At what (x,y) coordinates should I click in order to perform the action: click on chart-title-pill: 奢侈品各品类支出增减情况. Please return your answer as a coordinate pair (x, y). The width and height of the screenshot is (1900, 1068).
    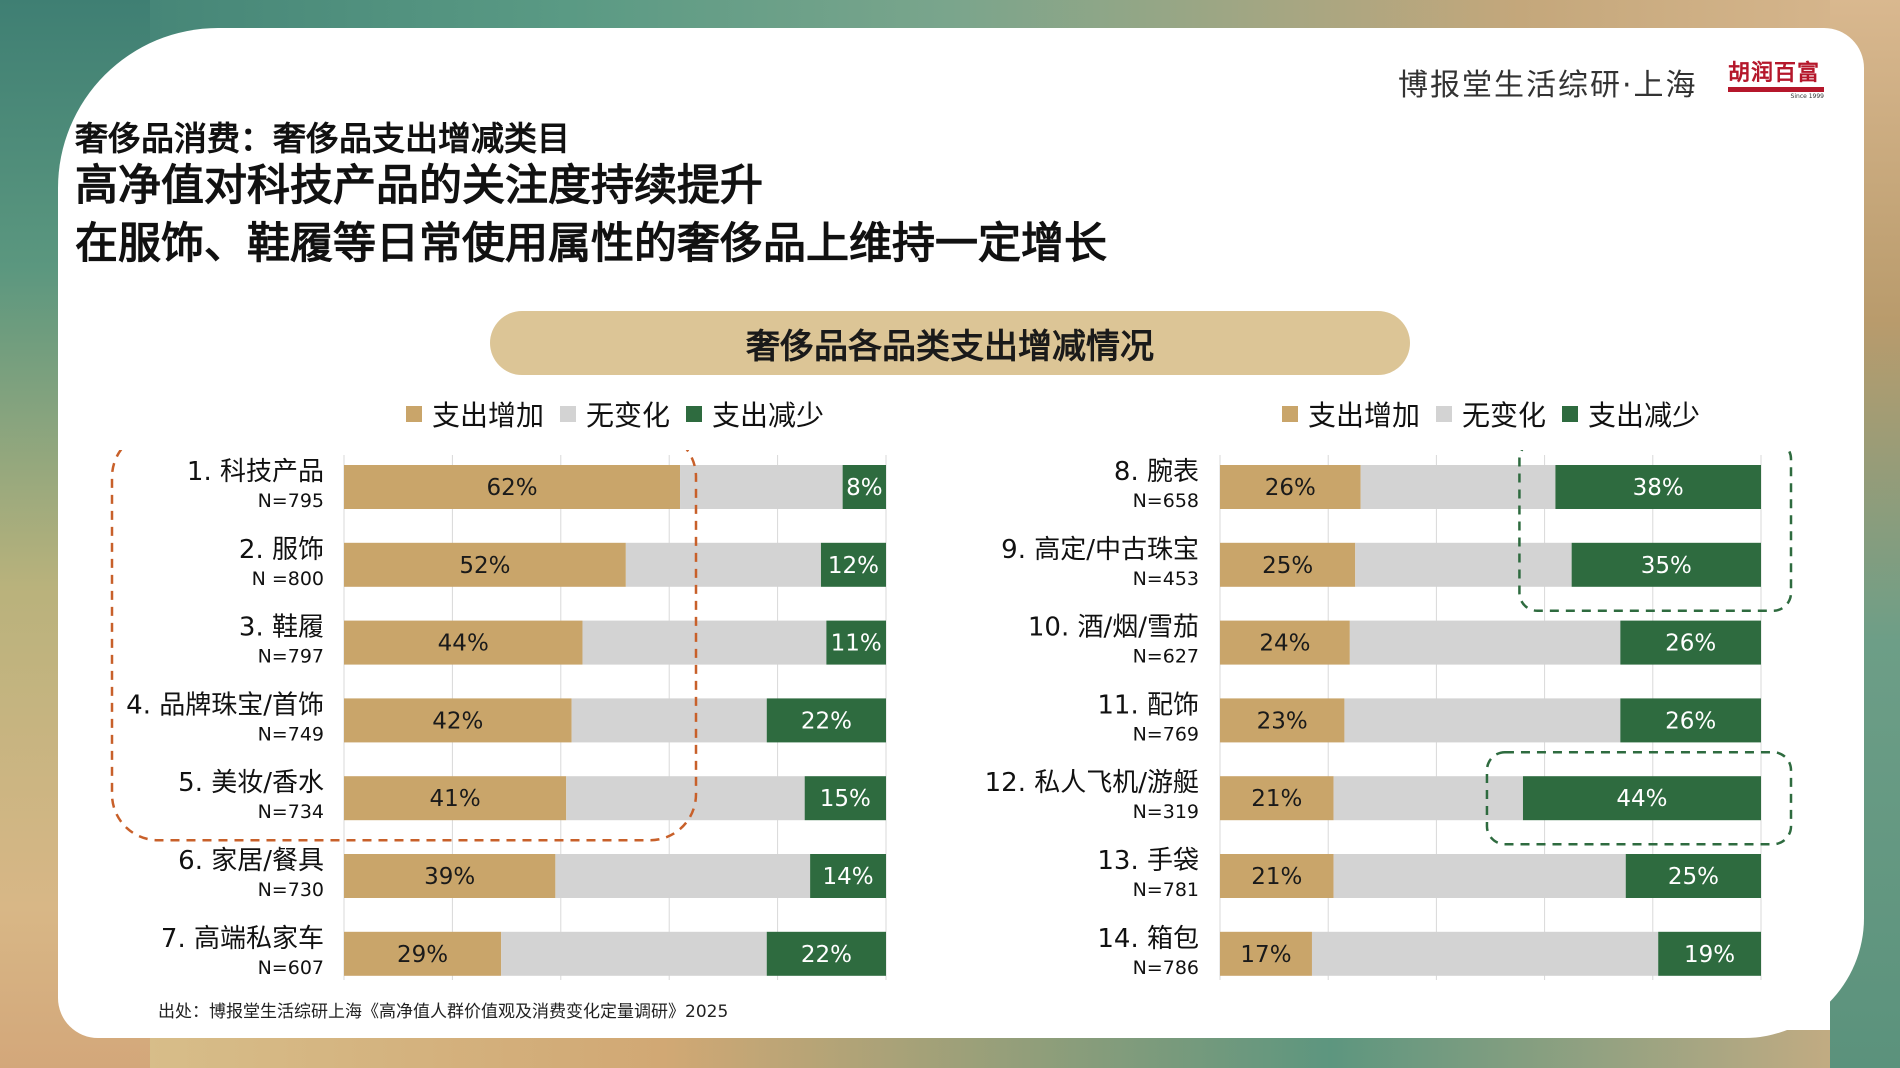
    Looking at the image, I should click on (950, 343).